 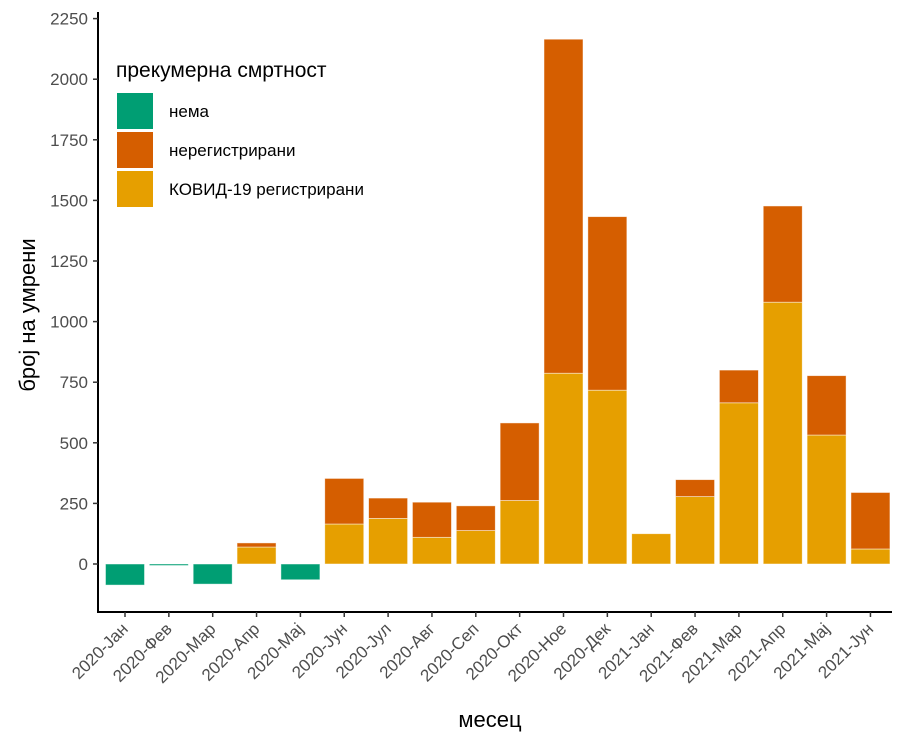 What do you see at coordinates (135, 150) in the screenshot?
I see `legend-swatch-unregistered` at bounding box center [135, 150].